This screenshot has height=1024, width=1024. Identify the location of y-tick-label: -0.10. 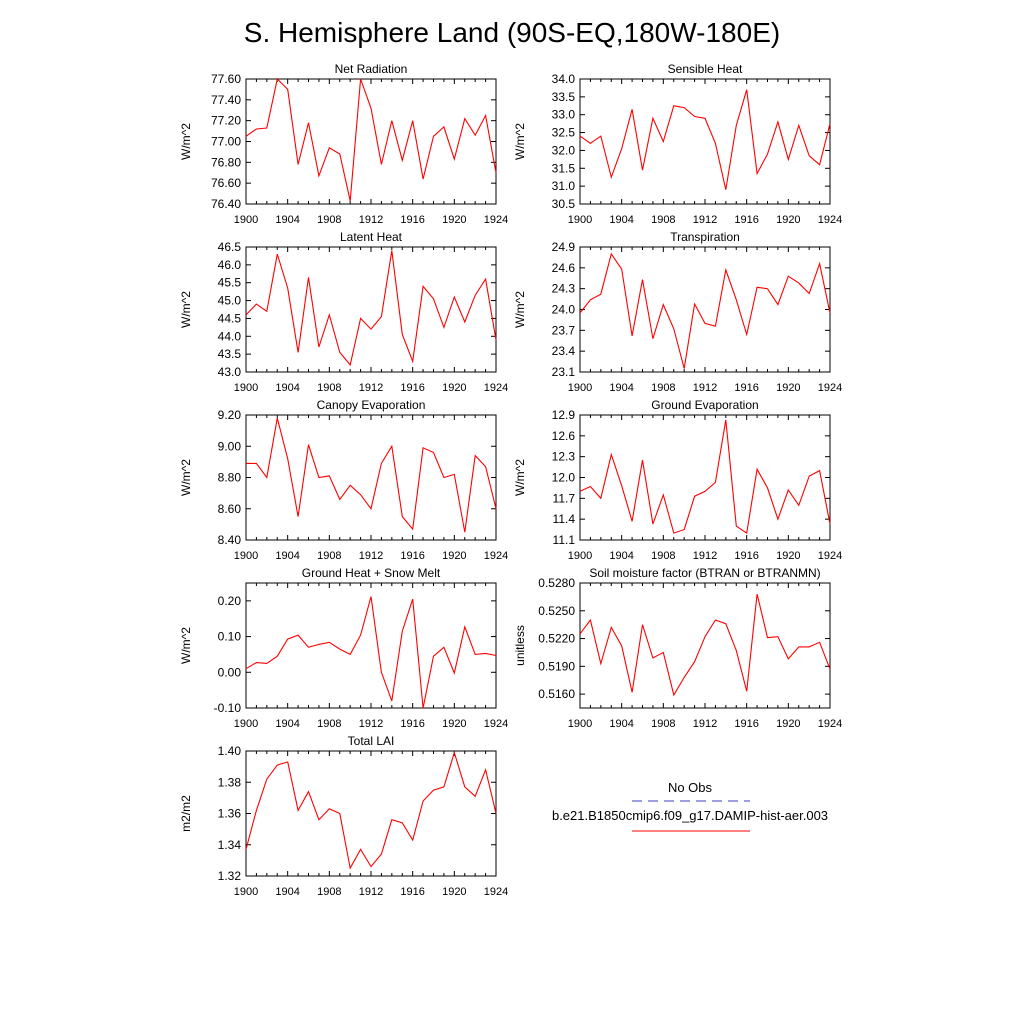
(228, 708).